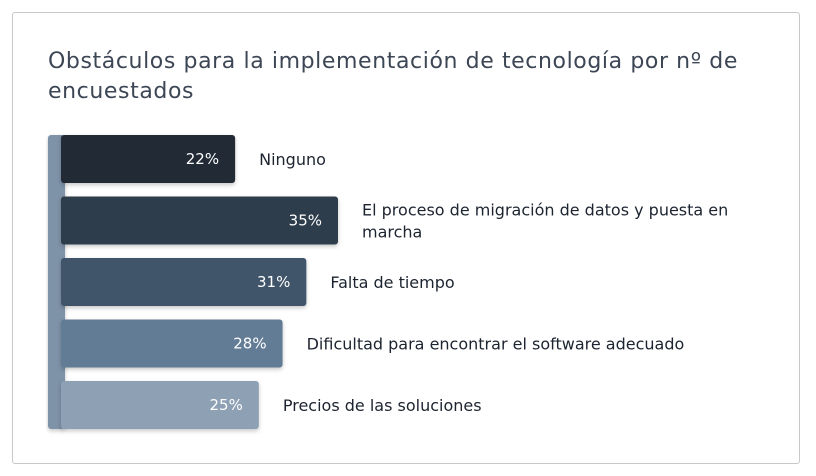 The width and height of the screenshot is (816, 476). I want to click on category-label-2: Falta de tiempo, so click(392, 282).